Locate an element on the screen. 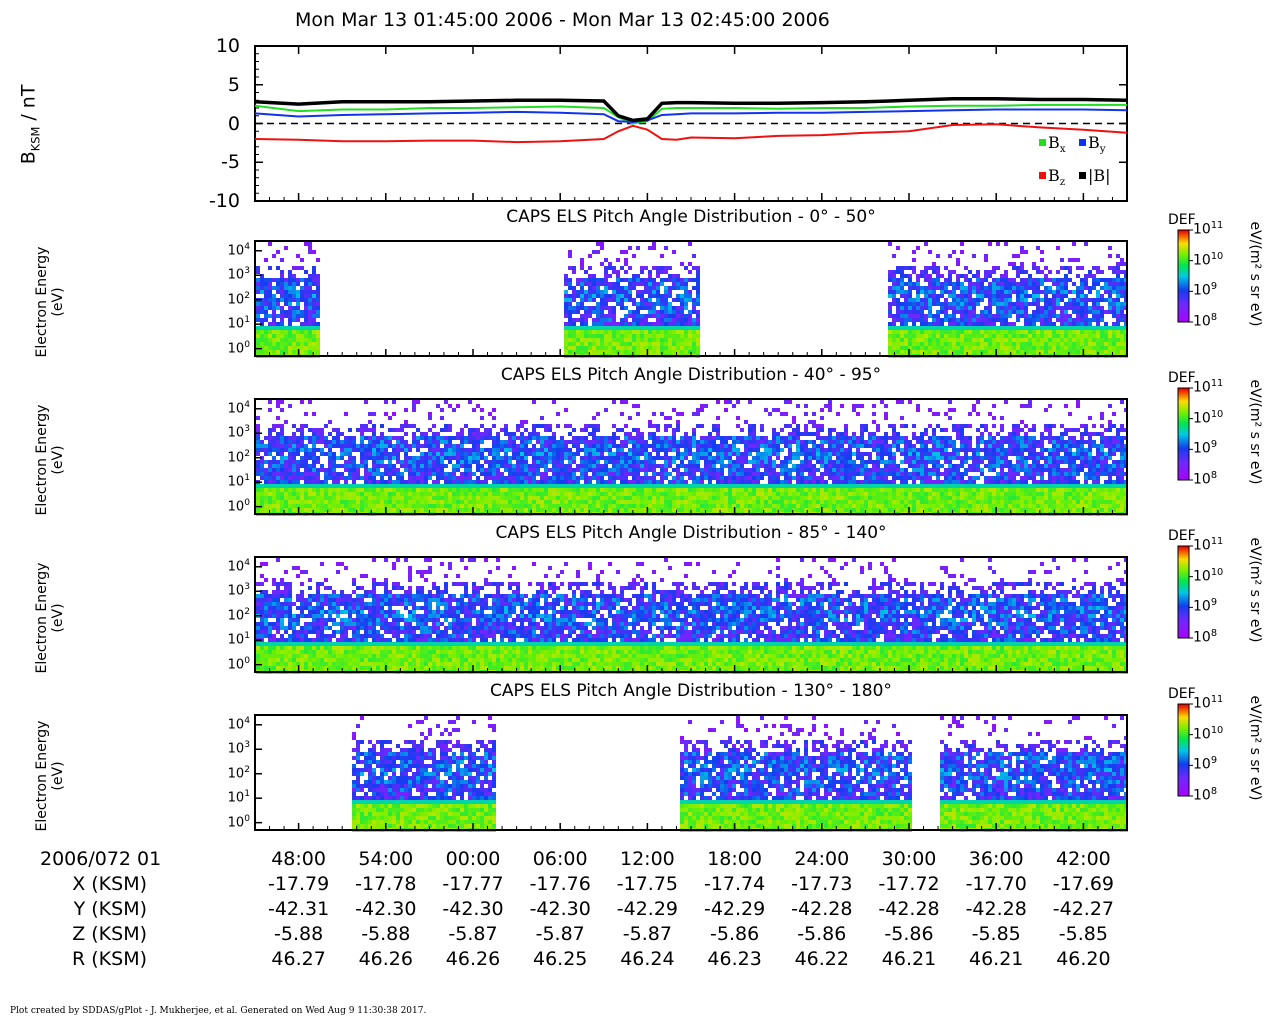 This screenshot has height=1024, width=1280. mag-ytick-label: -10 is located at coordinates (224, 201).